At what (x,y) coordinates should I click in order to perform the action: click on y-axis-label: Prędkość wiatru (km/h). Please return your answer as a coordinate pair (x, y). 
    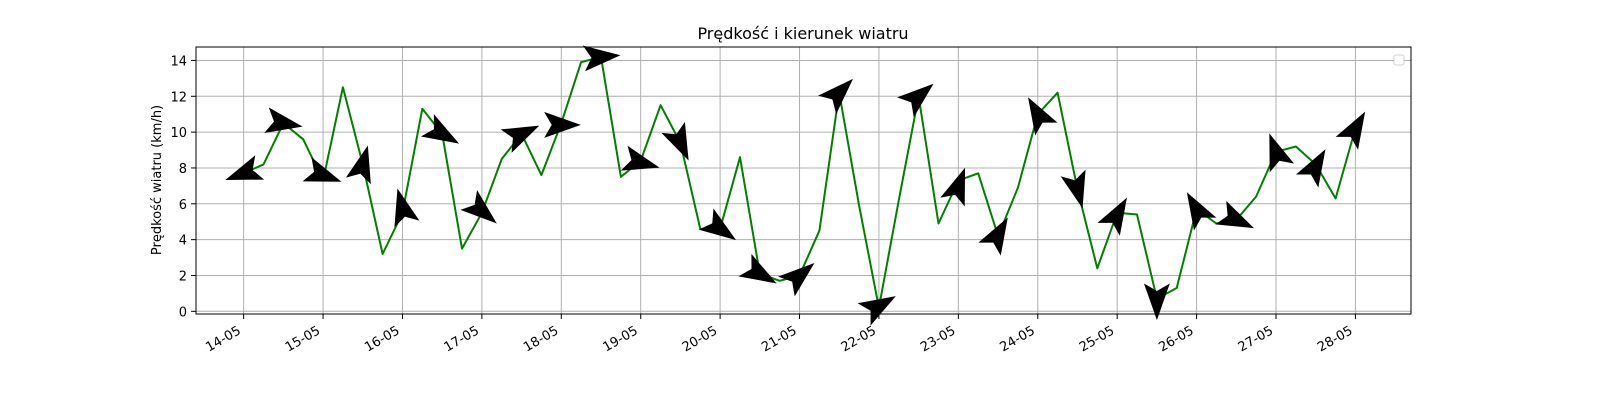
    Looking at the image, I should click on (157, 180).